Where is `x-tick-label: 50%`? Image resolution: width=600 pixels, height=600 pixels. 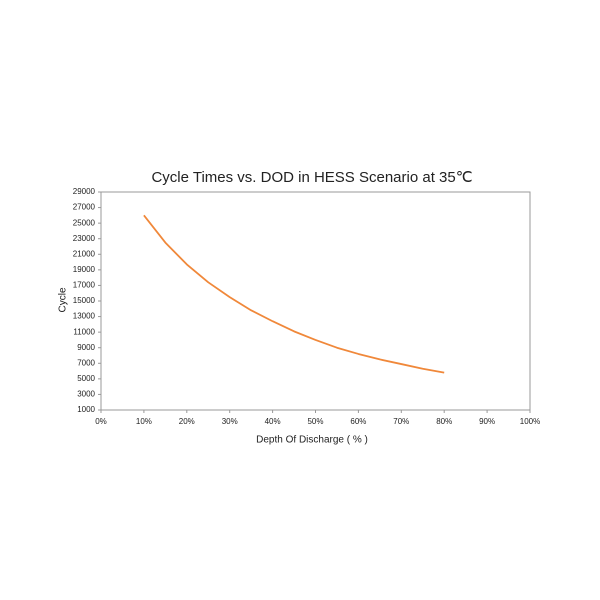 x-tick-label: 50% is located at coordinates (315, 421).